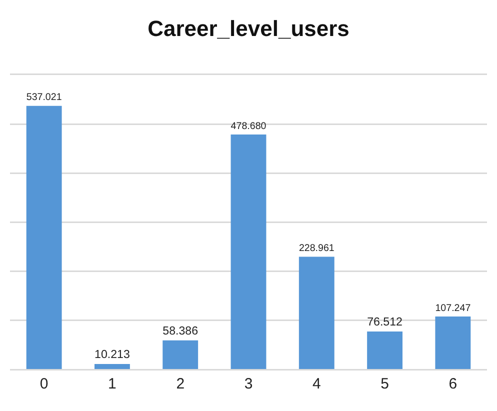 Image resolution: width=497 pixels, height=411 pixels. What do you see at coordinates (112, 354) in the screenshot?
I see `data-label: 10.213` at bounding box center [112, 354].